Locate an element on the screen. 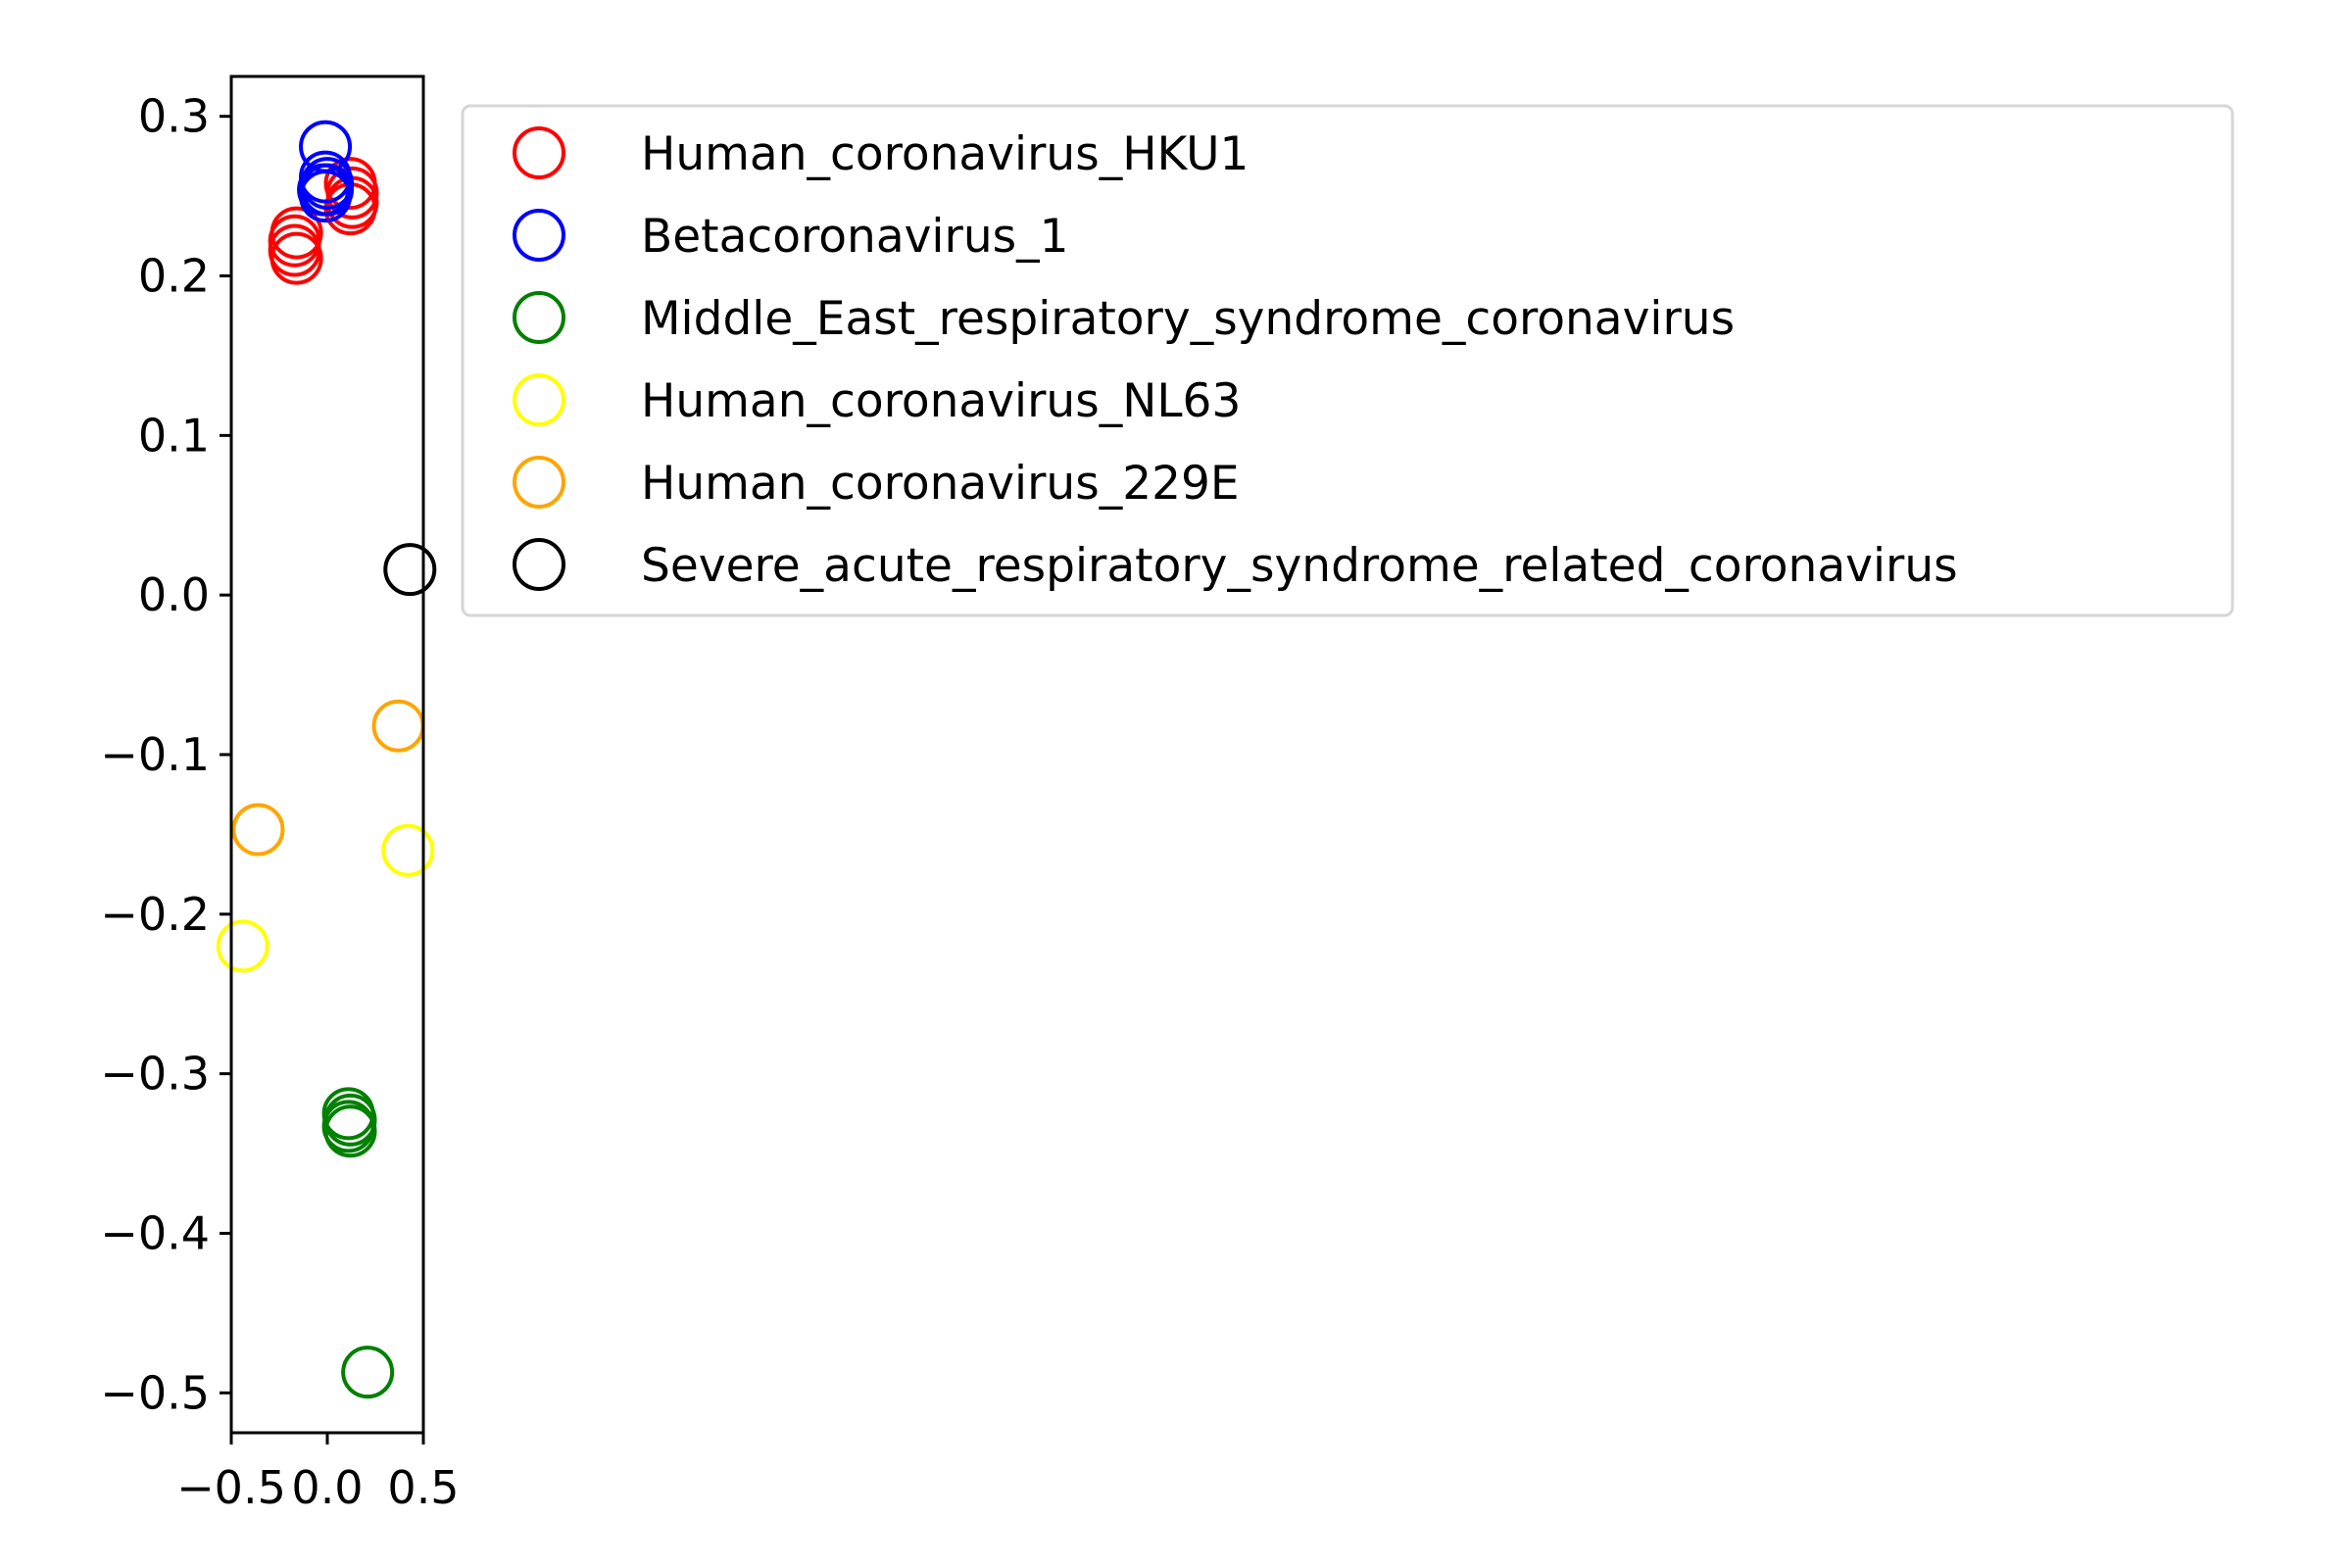 This screenshot has height=1568, width=2352. y-tick-label: −0.5 is located at coordinates (155, 1392).